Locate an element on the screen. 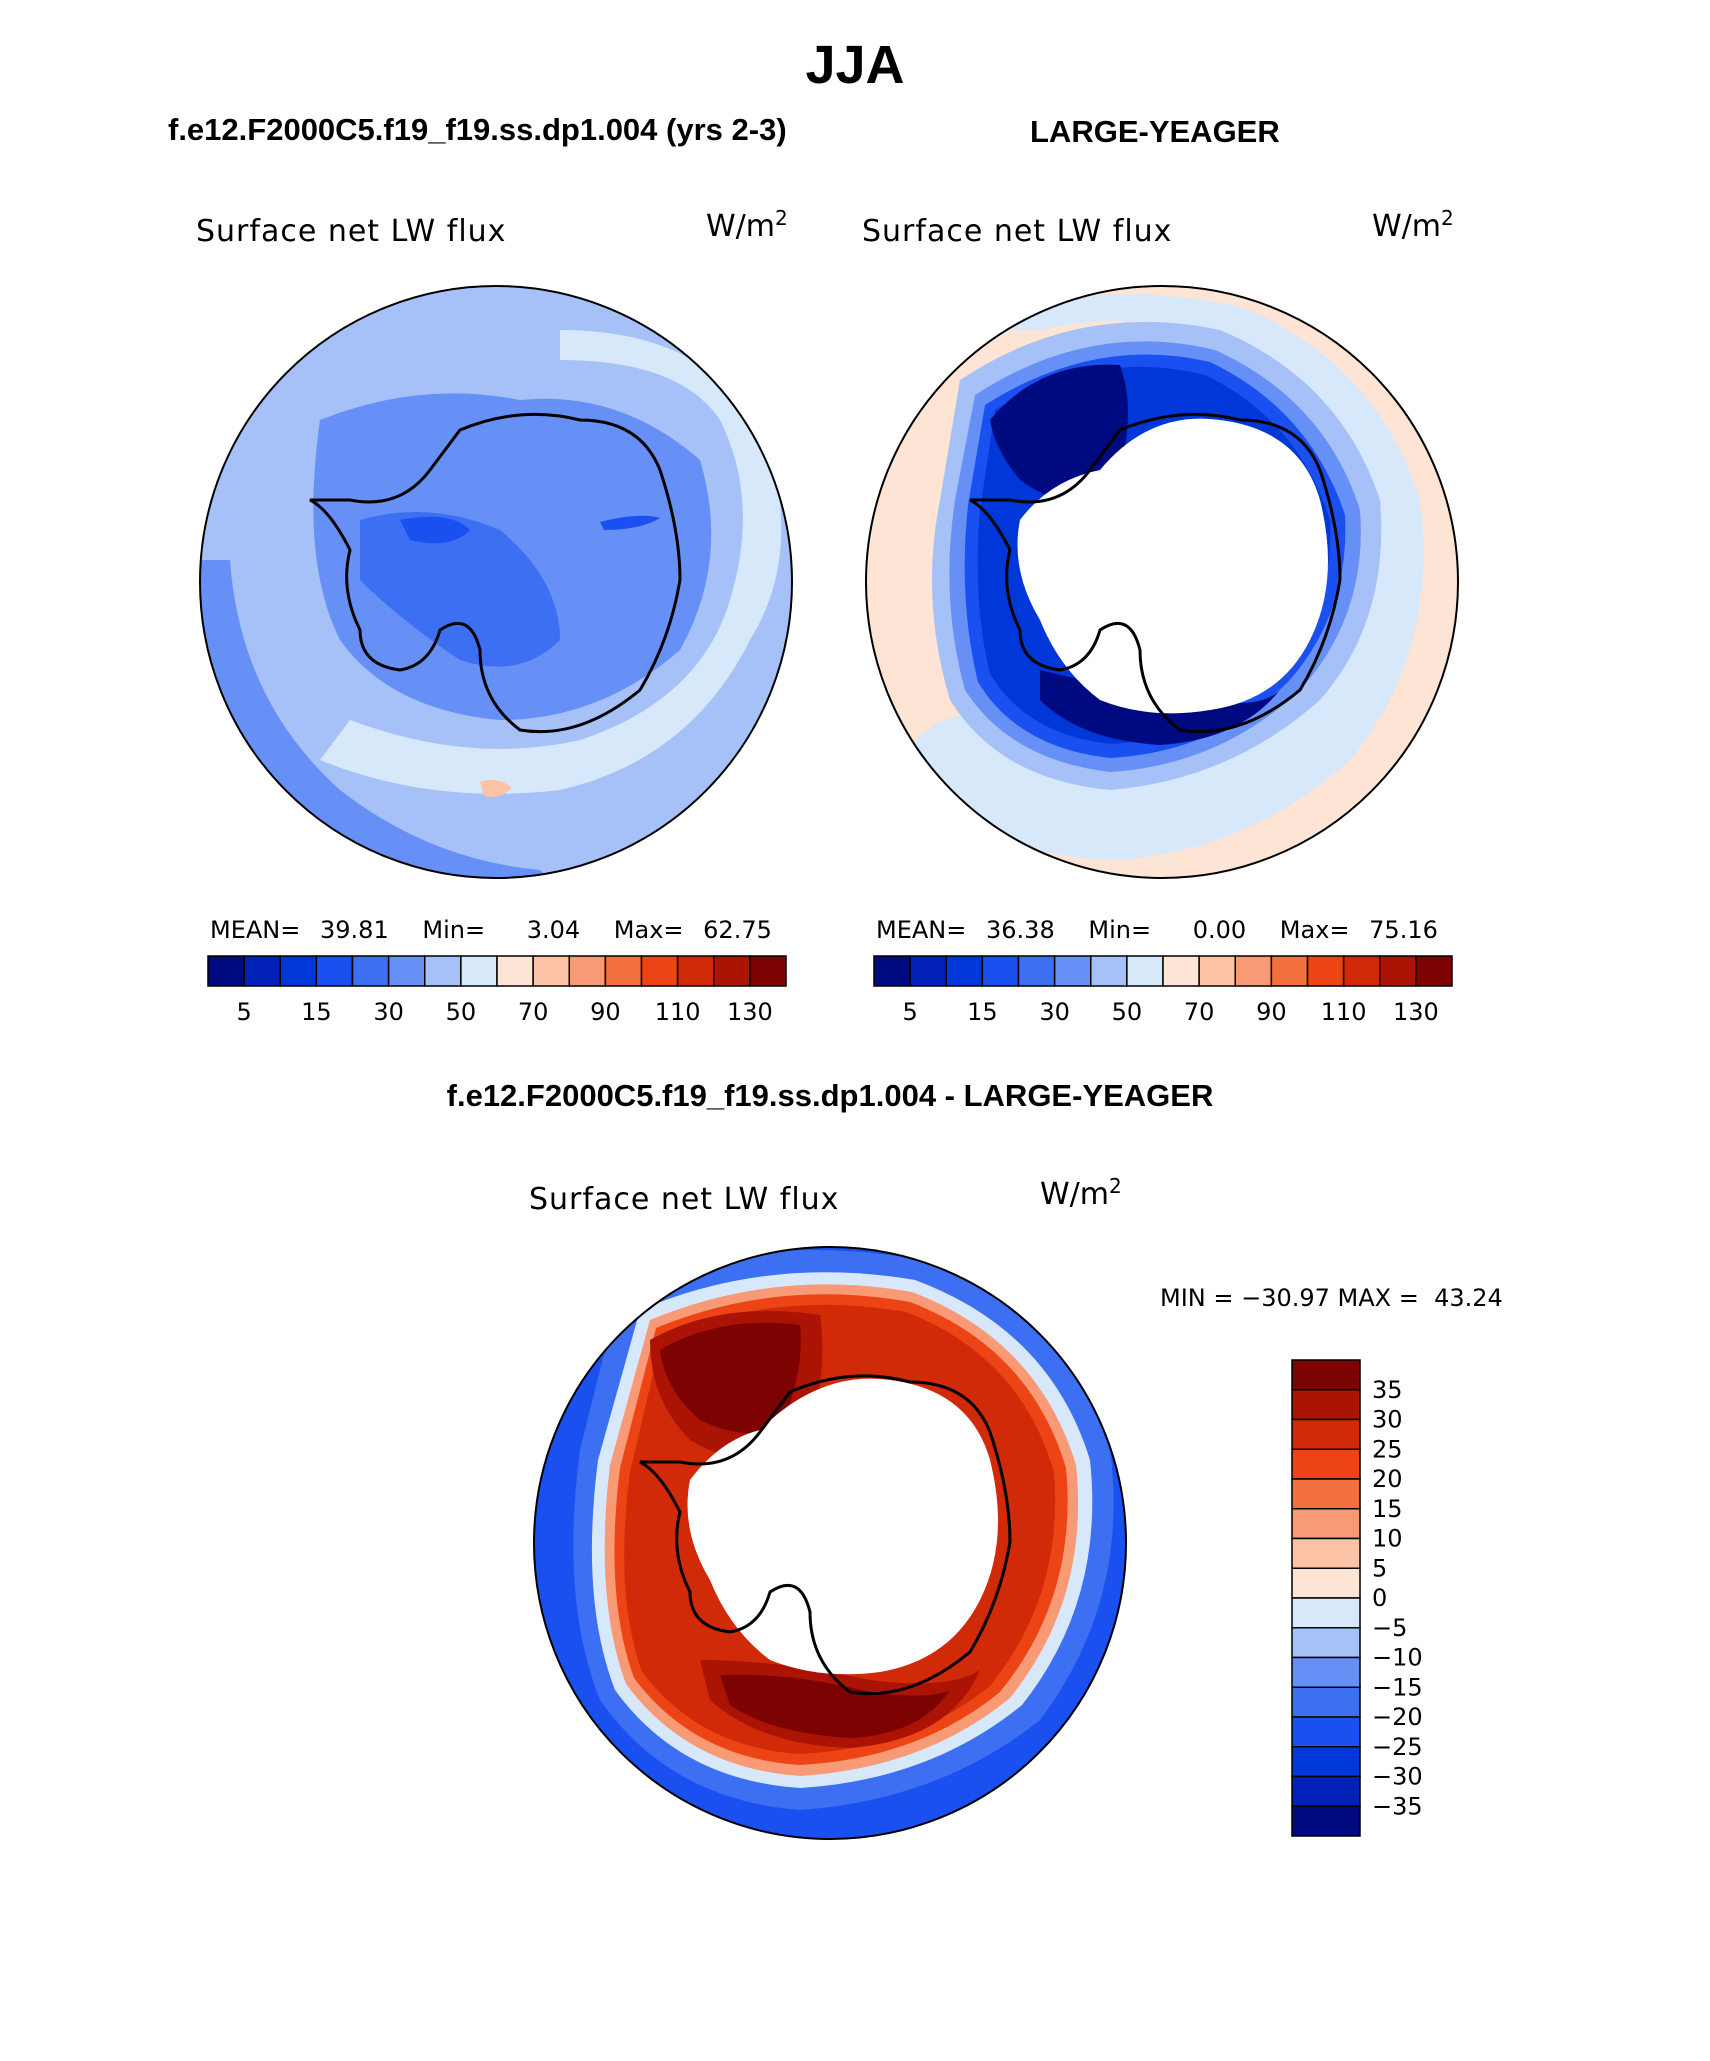 The height and width of the screenshot is (2061, 1710). diff-colorbar-tick-label: −10 is located at coordinates (1397, 1658).